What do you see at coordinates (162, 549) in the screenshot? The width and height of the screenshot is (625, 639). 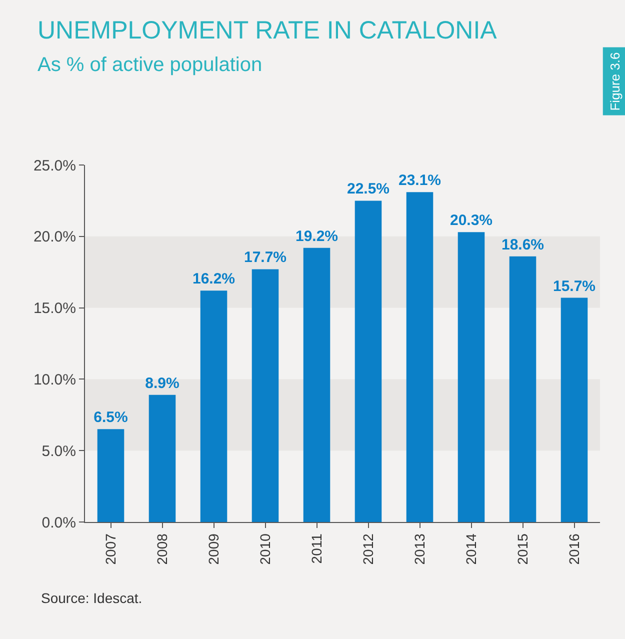 I see `x-tick-label: 2008` at bounding box center [162, 549].